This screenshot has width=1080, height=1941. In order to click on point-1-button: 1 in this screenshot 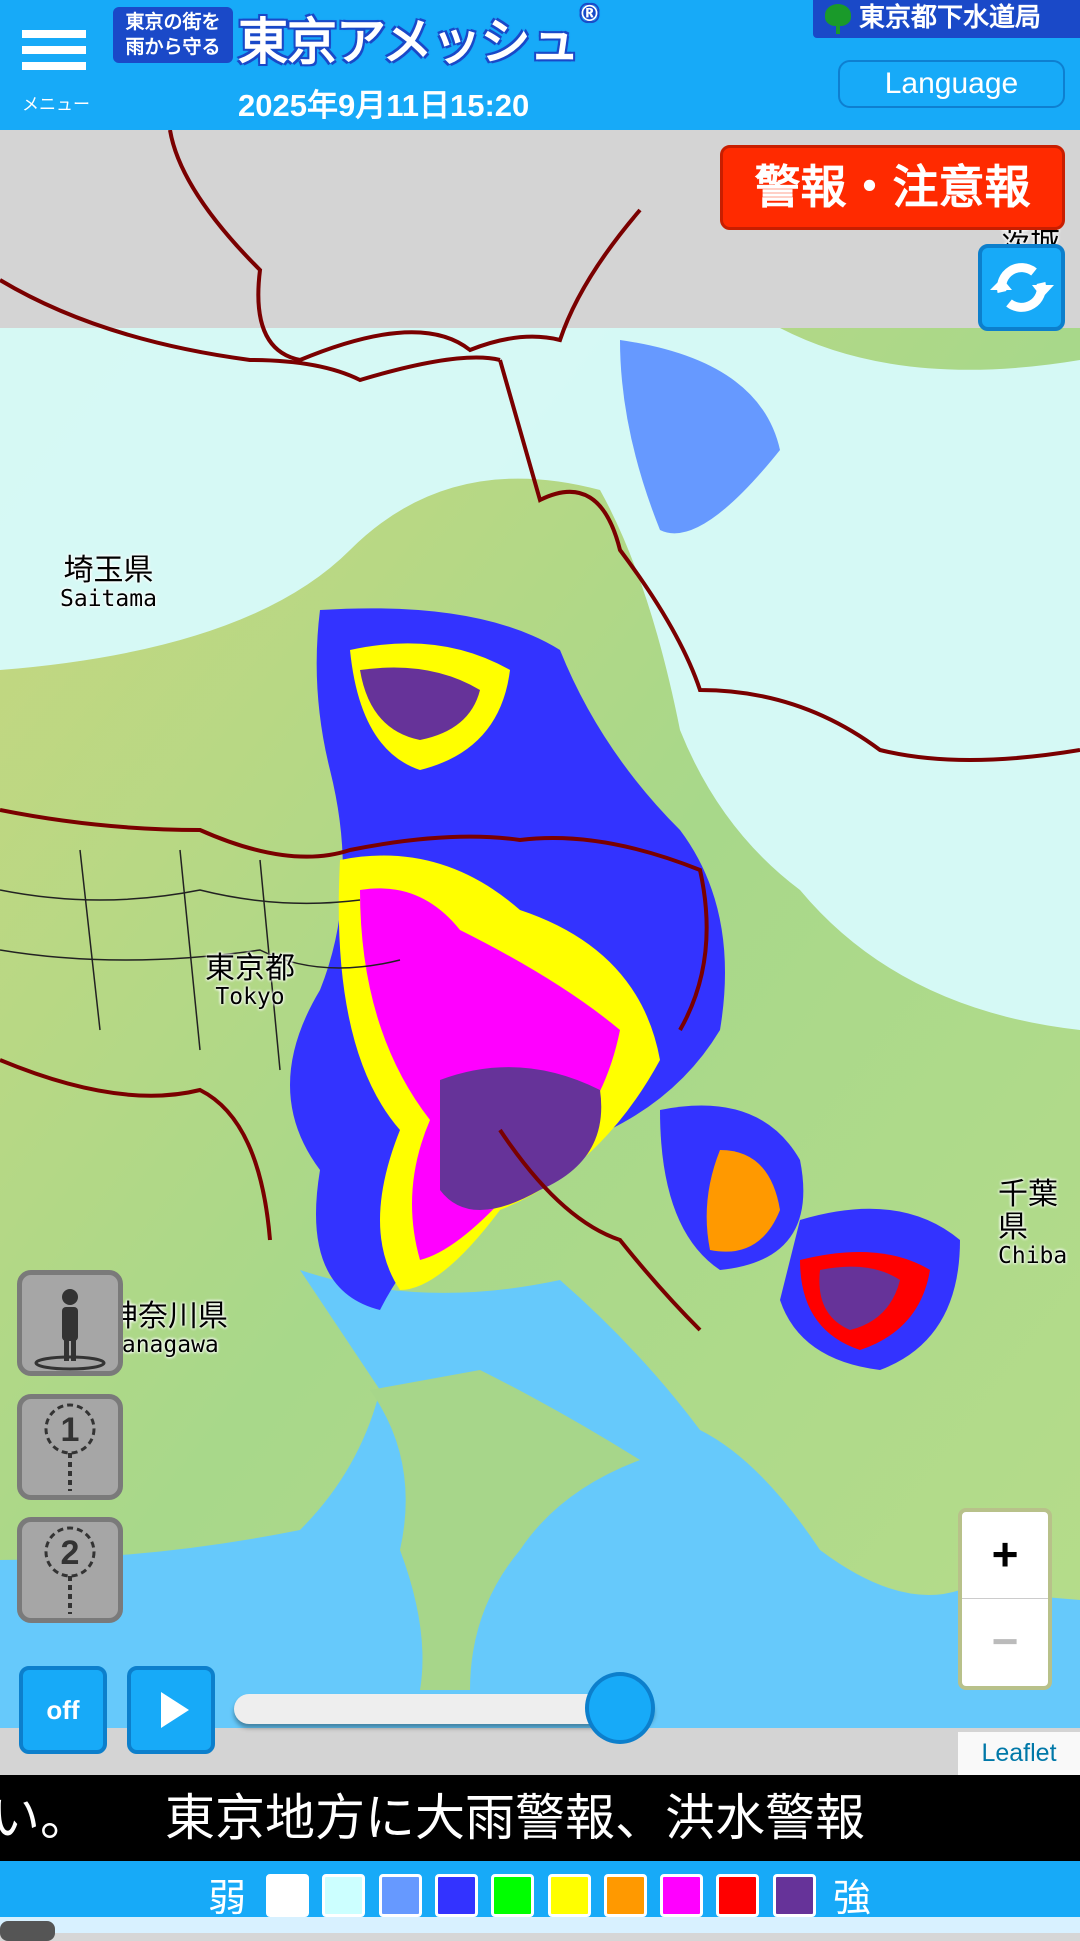, I will do `click(70, 1447)`.